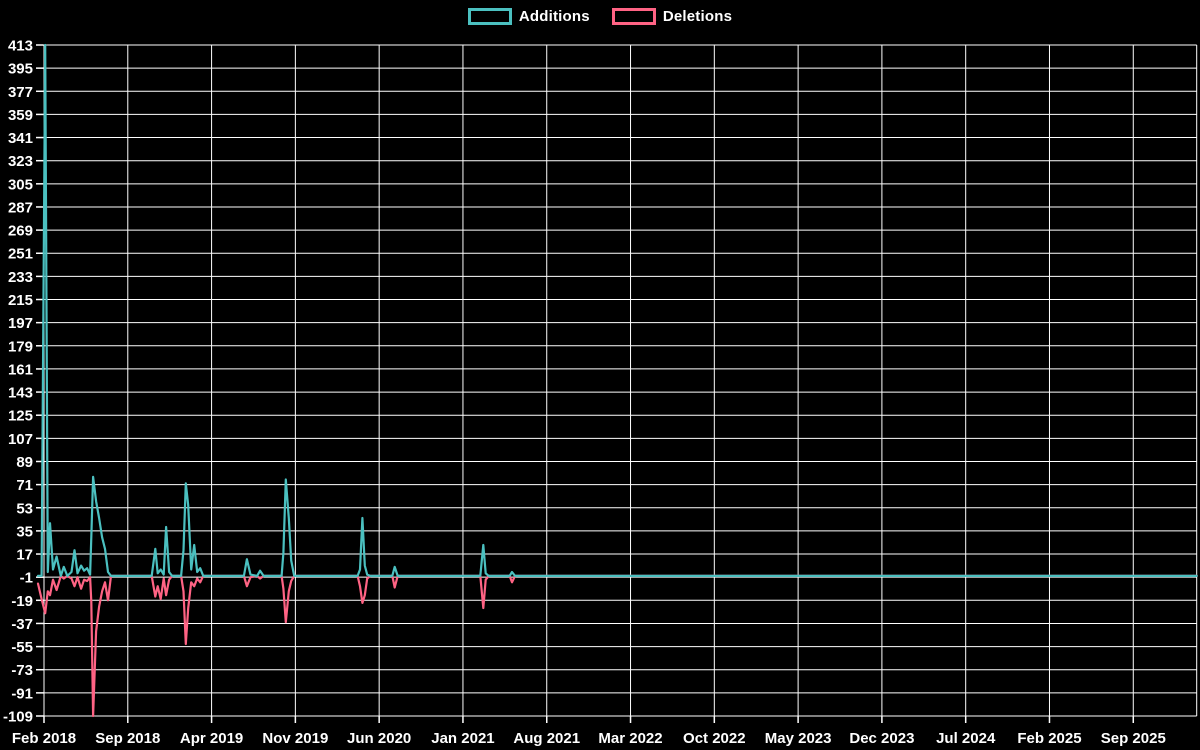  I want to click on y-tick-label: 269, so click(20, 231).